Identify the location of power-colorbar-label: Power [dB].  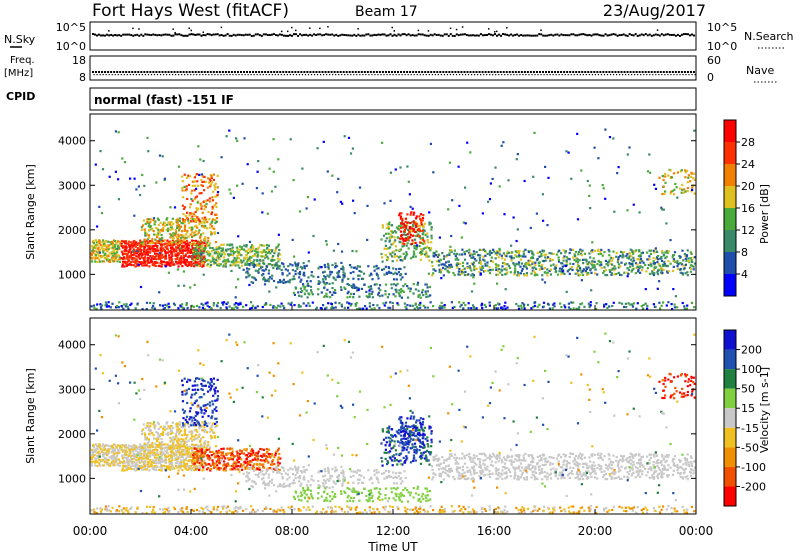
(764, 214).